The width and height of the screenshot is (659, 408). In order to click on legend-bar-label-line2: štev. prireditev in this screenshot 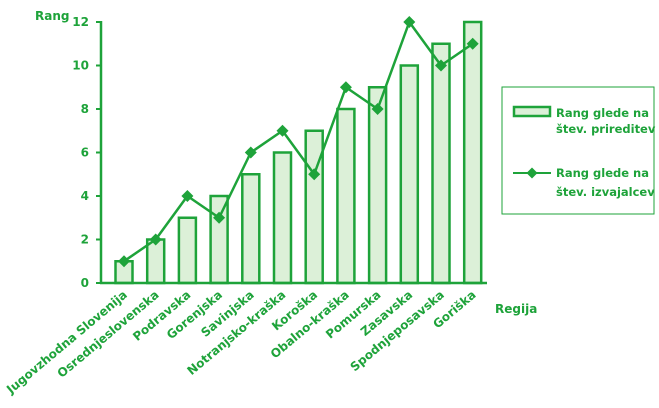, I will do `click(606, 129)`.